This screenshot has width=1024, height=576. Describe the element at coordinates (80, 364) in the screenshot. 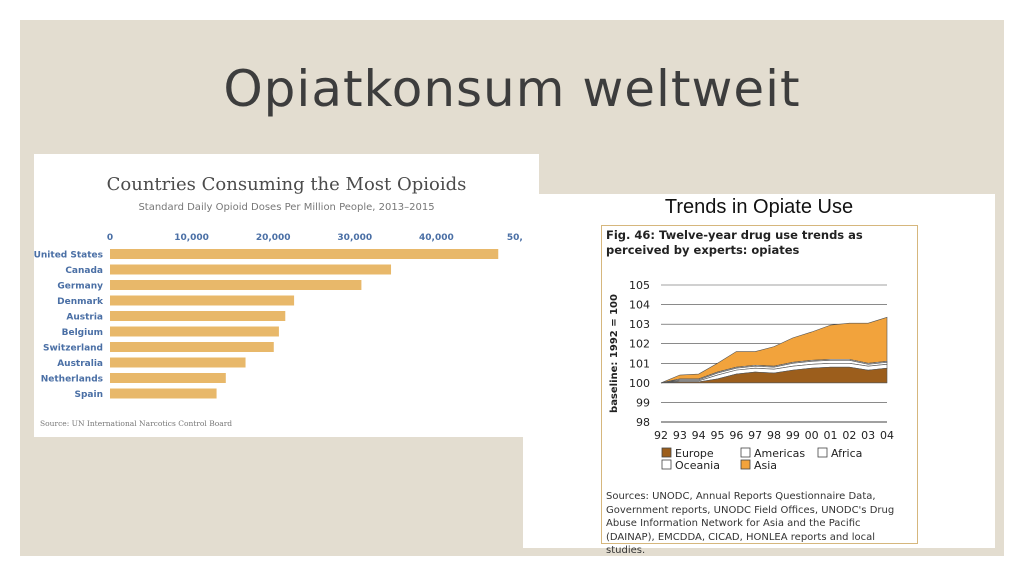

I see `bar-category-label: Australia` at that location.